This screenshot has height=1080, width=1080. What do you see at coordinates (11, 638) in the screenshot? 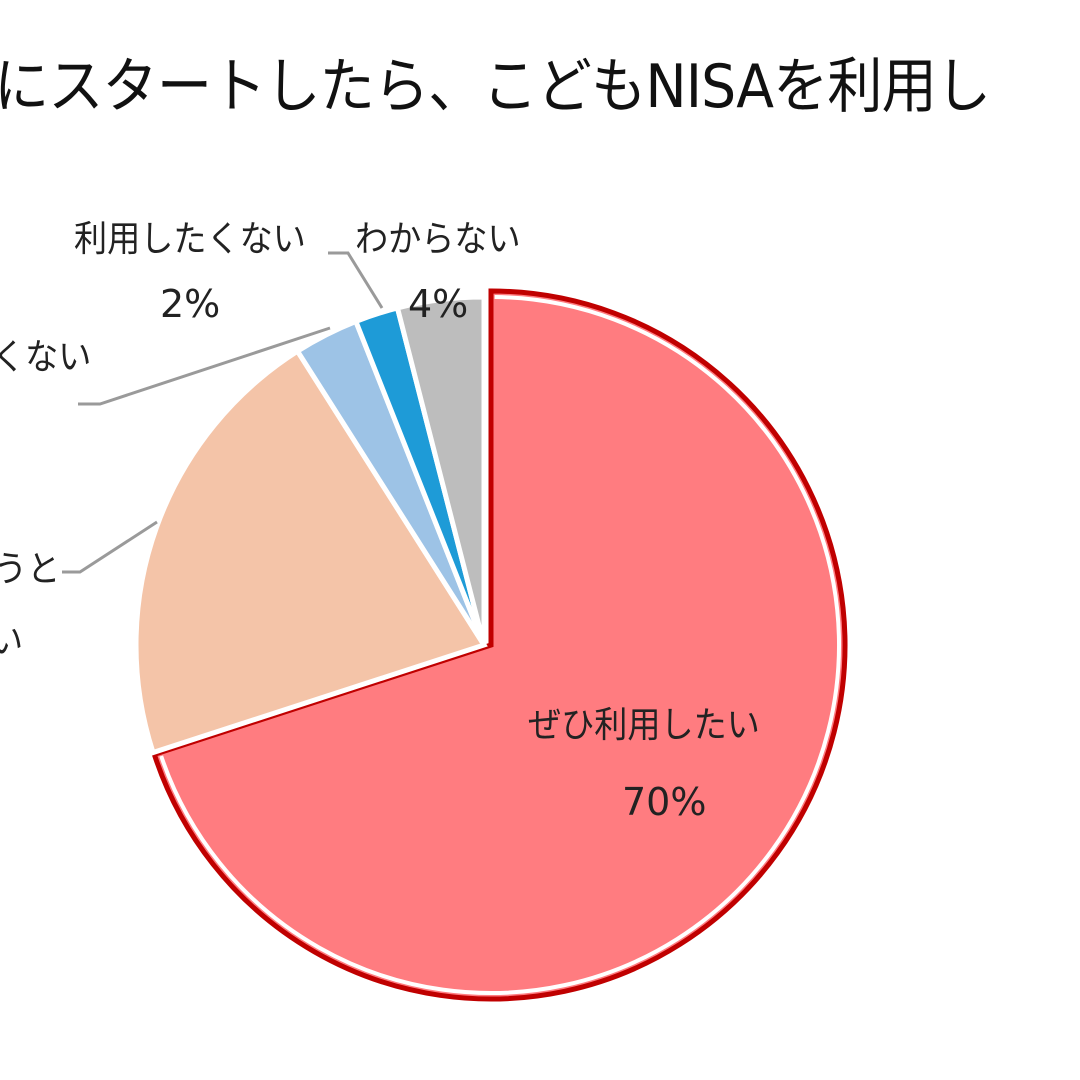
I see `label-peach-partial-2: い` at bounding box center [11, 638].